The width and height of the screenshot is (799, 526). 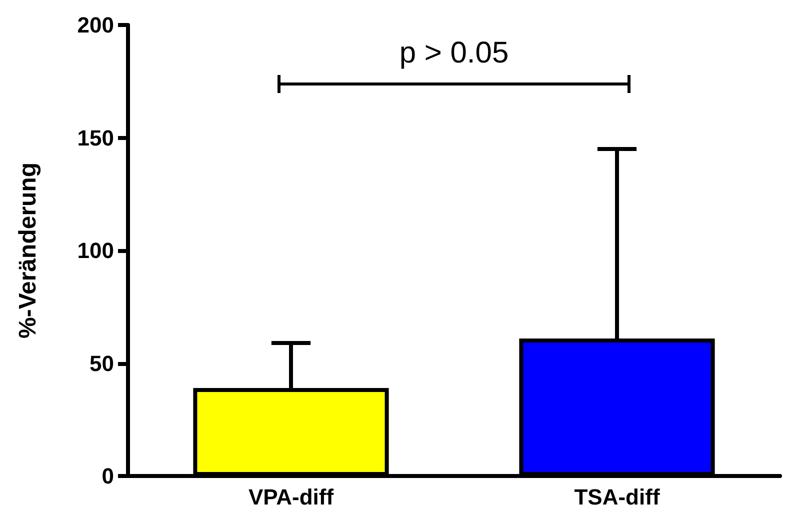 I want to click on x-tick-label: VPA-diff, so click(x=291, y=497).